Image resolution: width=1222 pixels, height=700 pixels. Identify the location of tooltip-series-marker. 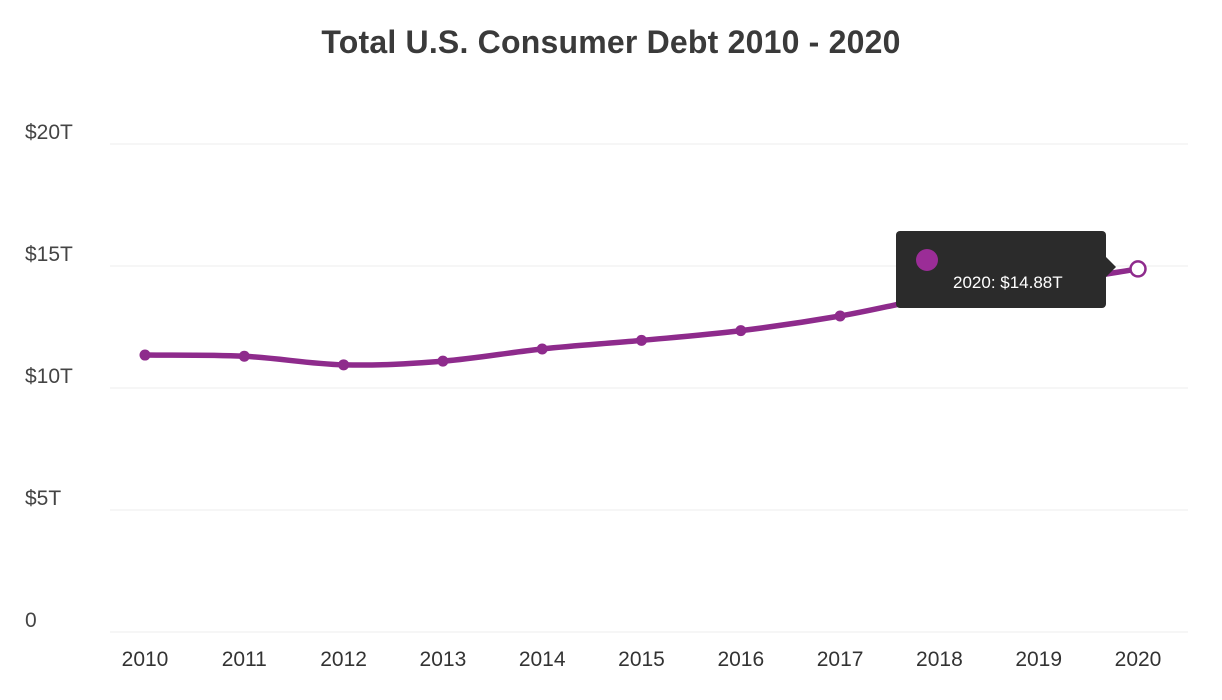
(927, 260).